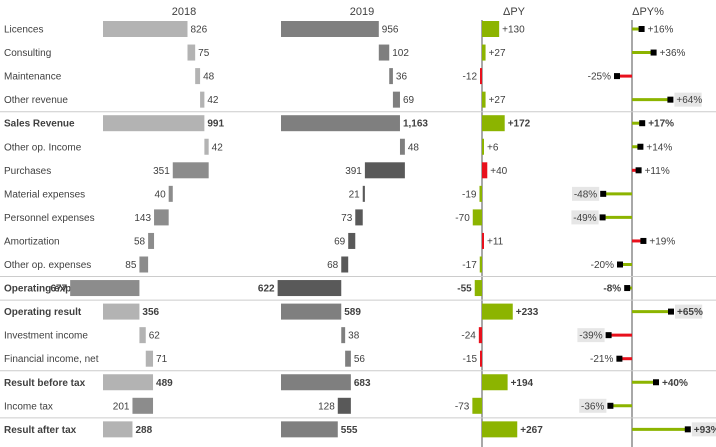 This screenshot has height=447, width=716. What do you see at coordinates (659, 147) in the screenshot?
I see `value-label-delta-percent: +14%` at bounding box center [659, 147].